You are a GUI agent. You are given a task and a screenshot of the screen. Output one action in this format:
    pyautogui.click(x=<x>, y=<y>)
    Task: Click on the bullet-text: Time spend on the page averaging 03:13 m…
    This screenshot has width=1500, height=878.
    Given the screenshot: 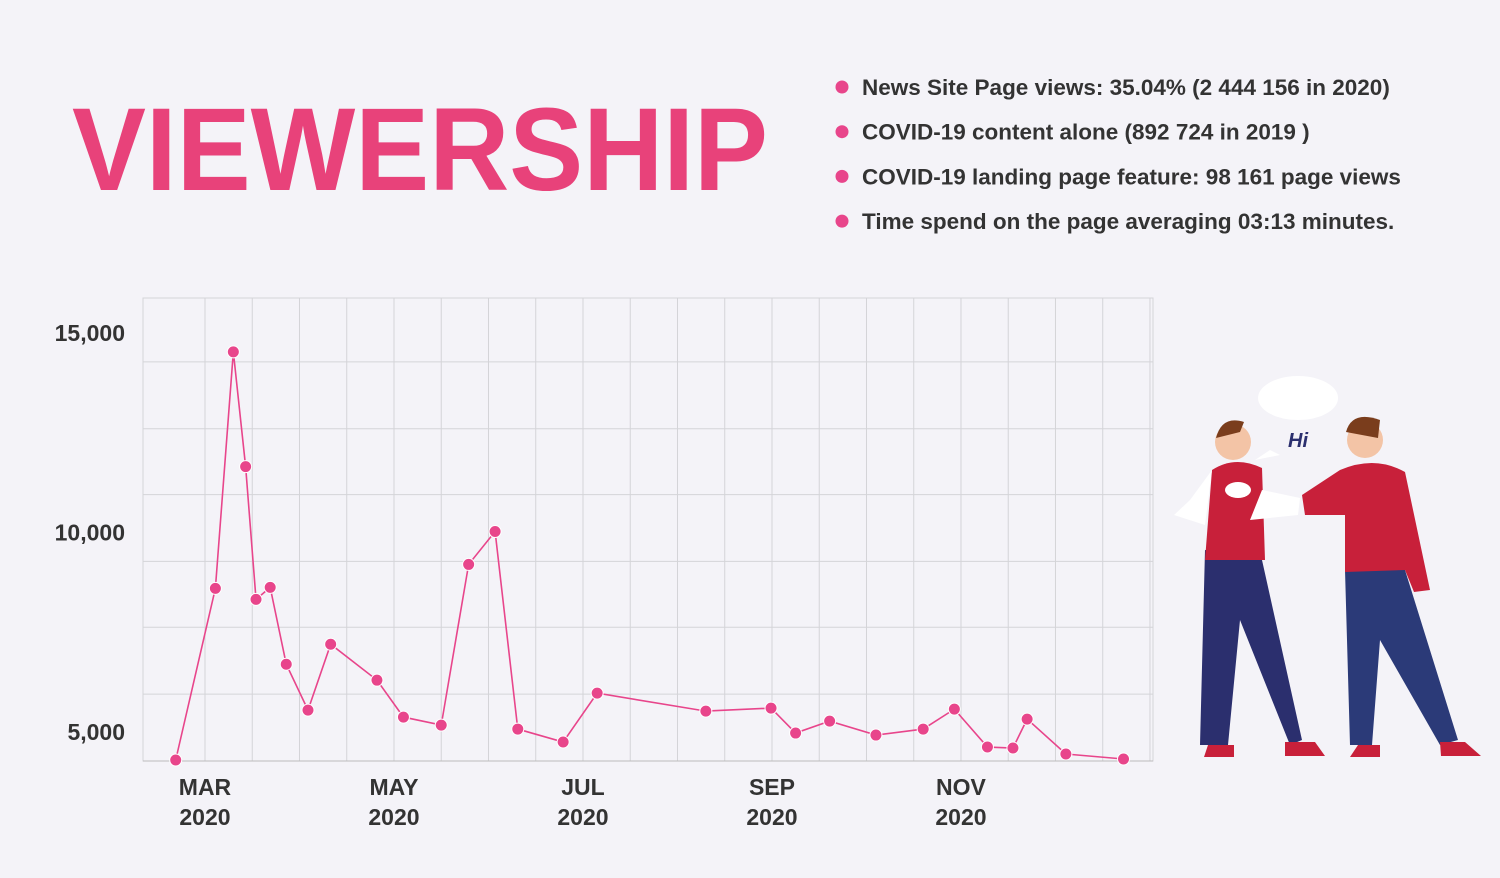 What is the action you would take?
    pyautogui.click(x=1128, y=221)
    